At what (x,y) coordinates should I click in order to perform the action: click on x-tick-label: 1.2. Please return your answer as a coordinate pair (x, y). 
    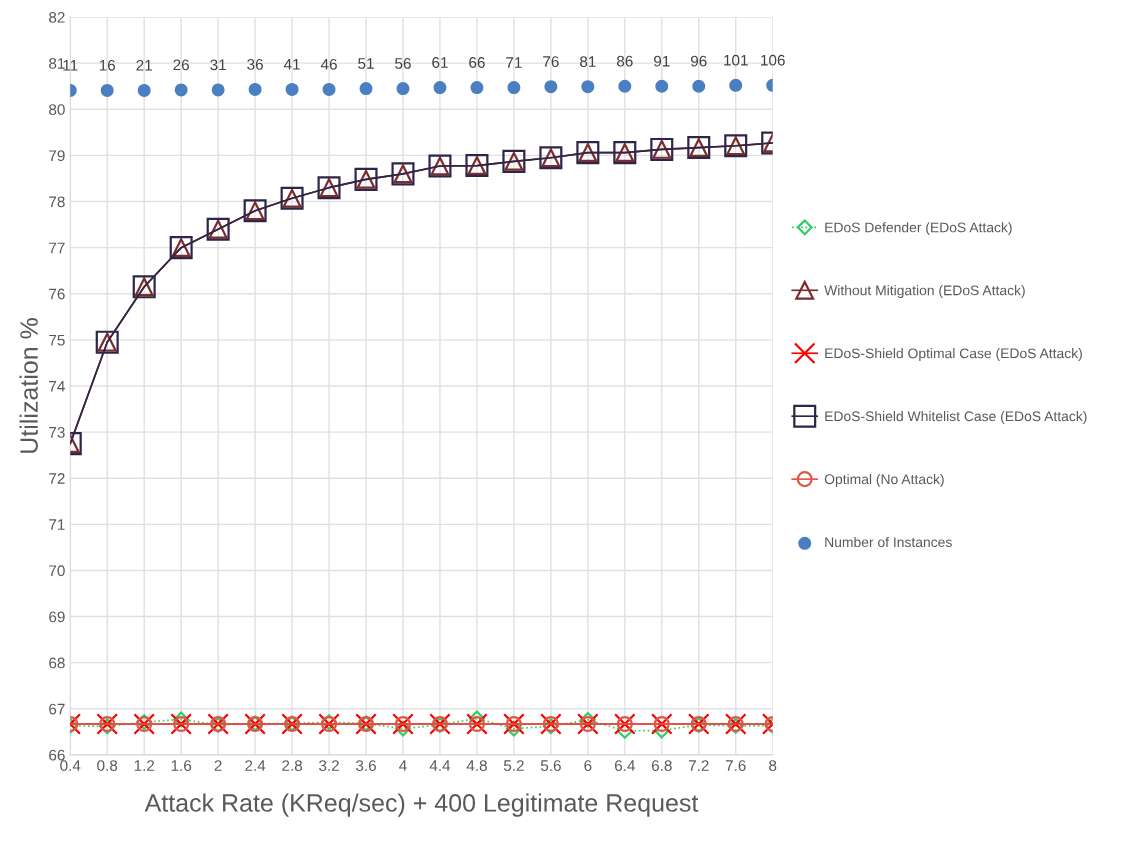
    Looking at the image, I should click on (144, 765).